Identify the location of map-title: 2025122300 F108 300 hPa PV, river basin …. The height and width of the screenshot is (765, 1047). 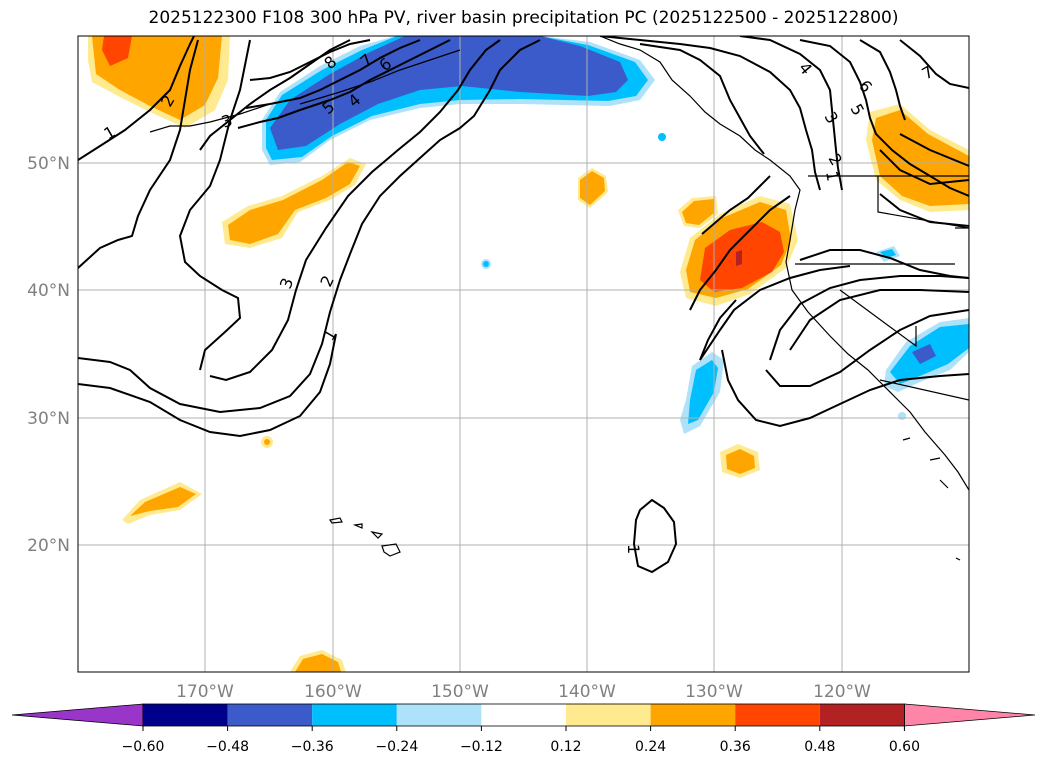
(523, 18).